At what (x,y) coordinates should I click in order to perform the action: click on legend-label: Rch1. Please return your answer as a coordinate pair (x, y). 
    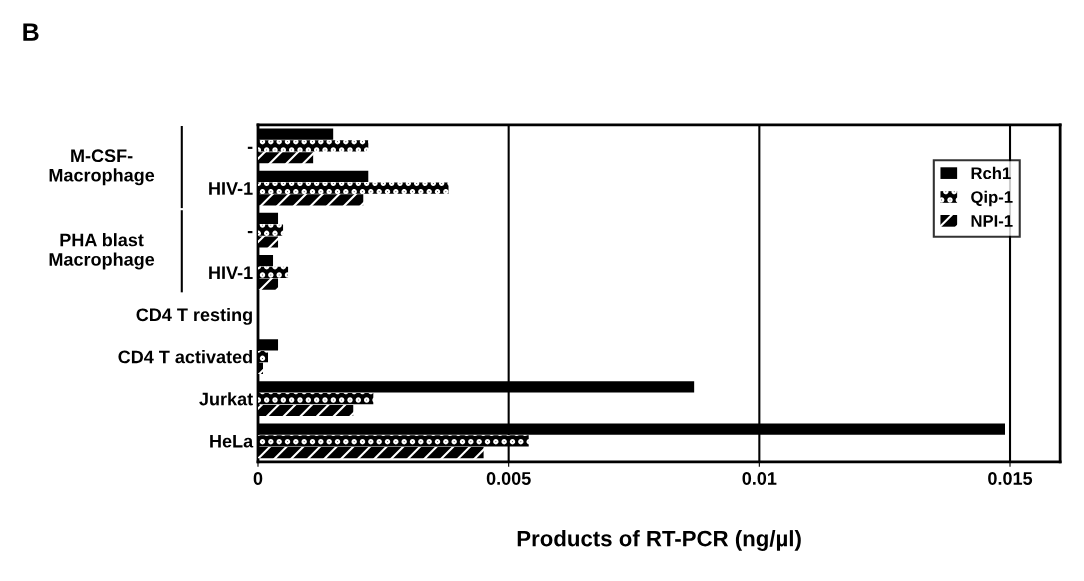
    Looking at the image, I should click on (991, 173).